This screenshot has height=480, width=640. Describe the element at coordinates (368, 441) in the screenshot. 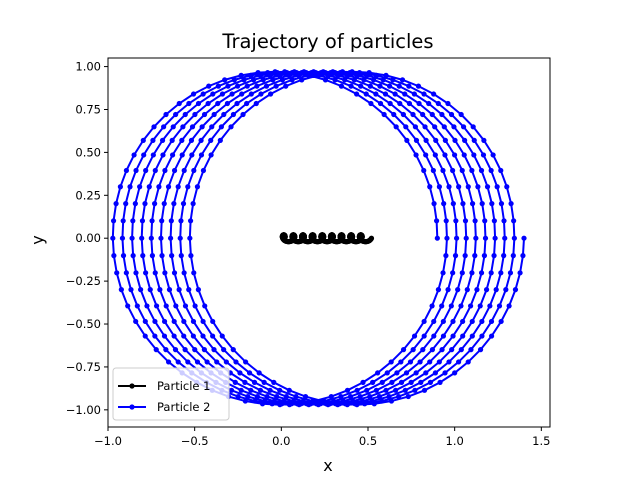

I see `x-tick-label: 0.5` at that location.